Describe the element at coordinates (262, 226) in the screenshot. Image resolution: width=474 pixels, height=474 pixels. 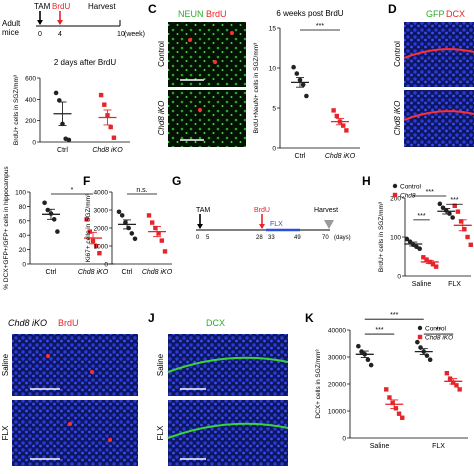
I see `brdu-arrowhead` at that location.